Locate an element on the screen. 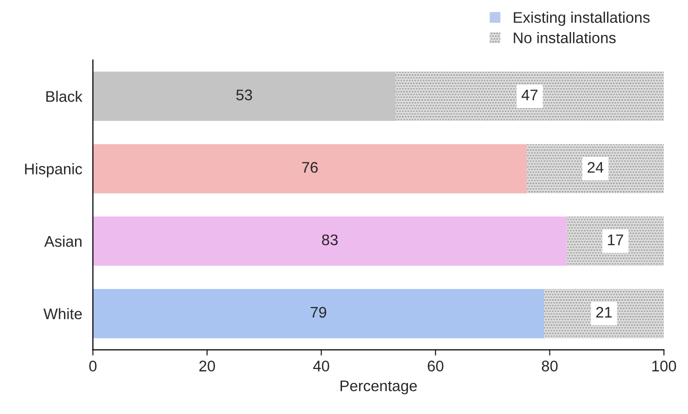 Image resolution: width=688 pixels, height=414 pixels. data-label: 21 is located at coordinates (604, 312).